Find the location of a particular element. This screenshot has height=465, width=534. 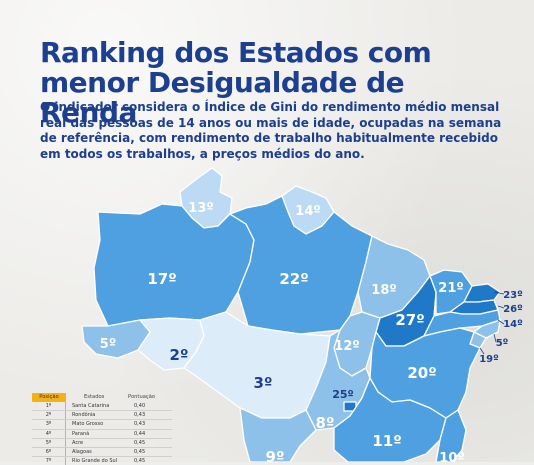

leader-pb is located at coordinates (501, 307).